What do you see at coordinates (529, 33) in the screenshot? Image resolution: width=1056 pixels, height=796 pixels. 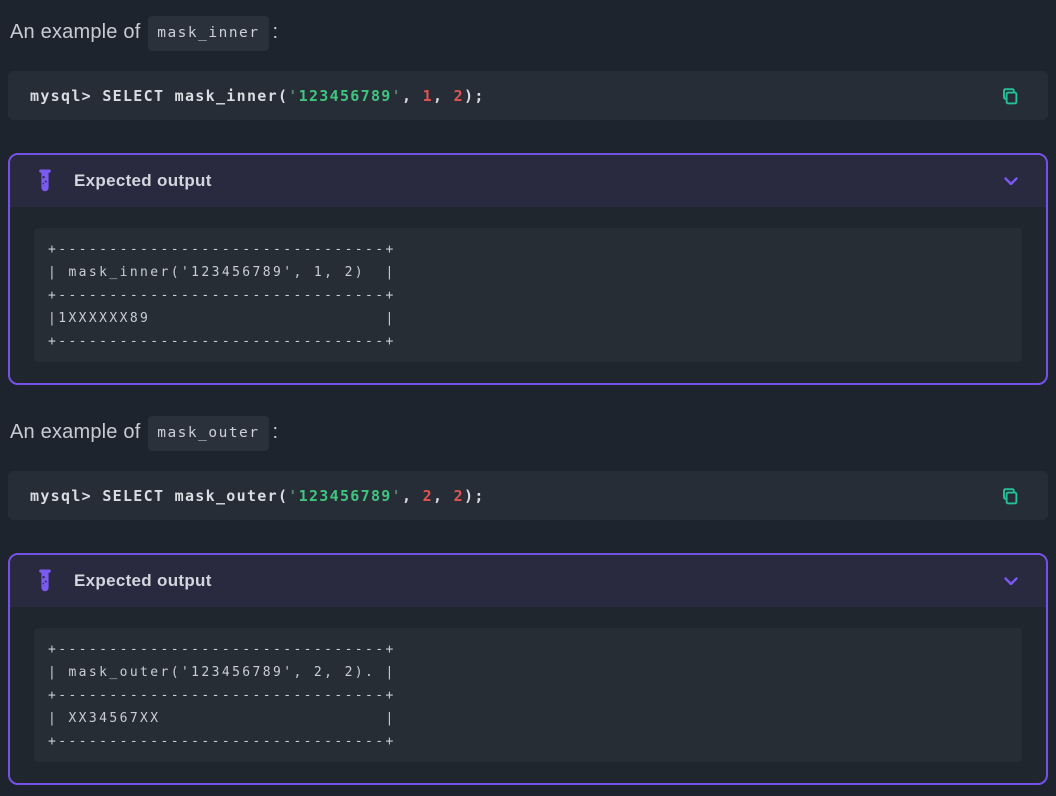 I see `example-heading: An example of mask_inner:` at bounding box center [529, 33].